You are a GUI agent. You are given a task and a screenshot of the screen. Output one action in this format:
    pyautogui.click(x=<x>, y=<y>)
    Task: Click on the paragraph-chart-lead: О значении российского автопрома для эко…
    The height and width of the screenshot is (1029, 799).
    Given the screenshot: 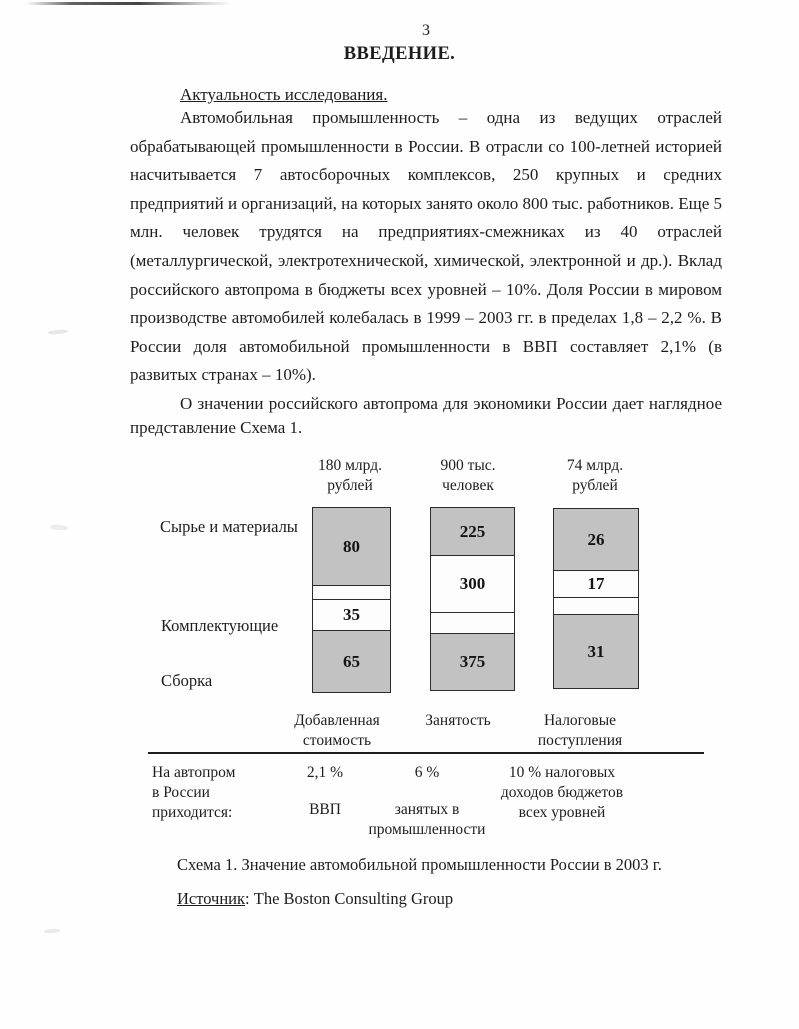 What is the action you would take?
    pyautogui.click(x=426, y=415)
    